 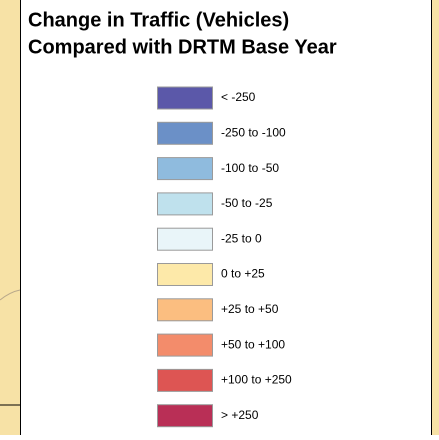 I want to click on legend-label: +100 to +250, so click(x=256, y=380).